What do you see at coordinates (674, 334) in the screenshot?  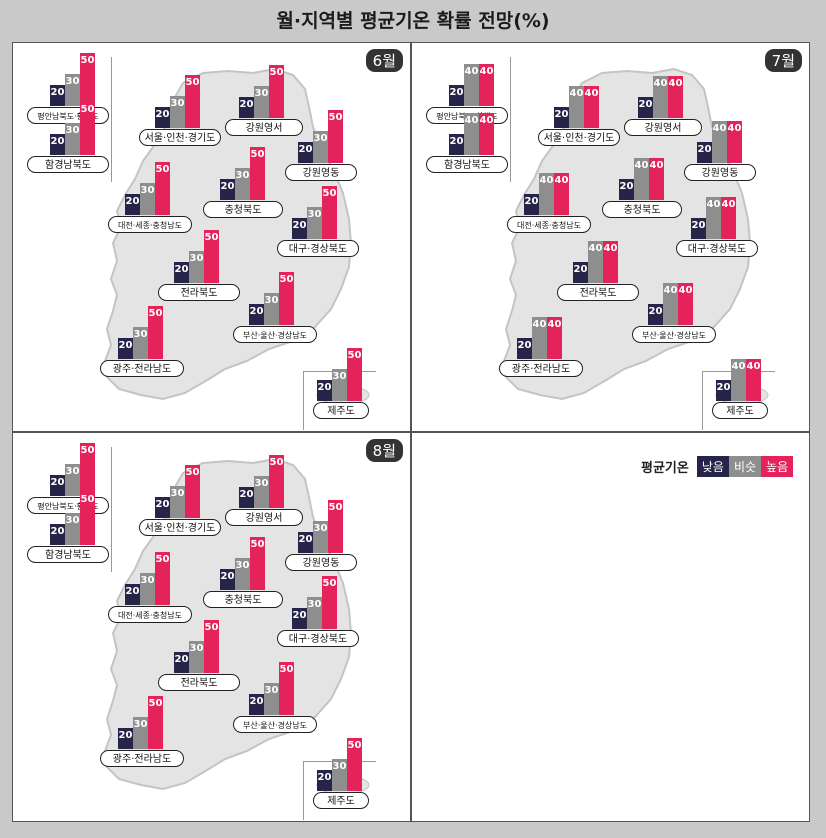 I see `region-label: 부산·울산·경상남도` at bounding box center [674, 334].